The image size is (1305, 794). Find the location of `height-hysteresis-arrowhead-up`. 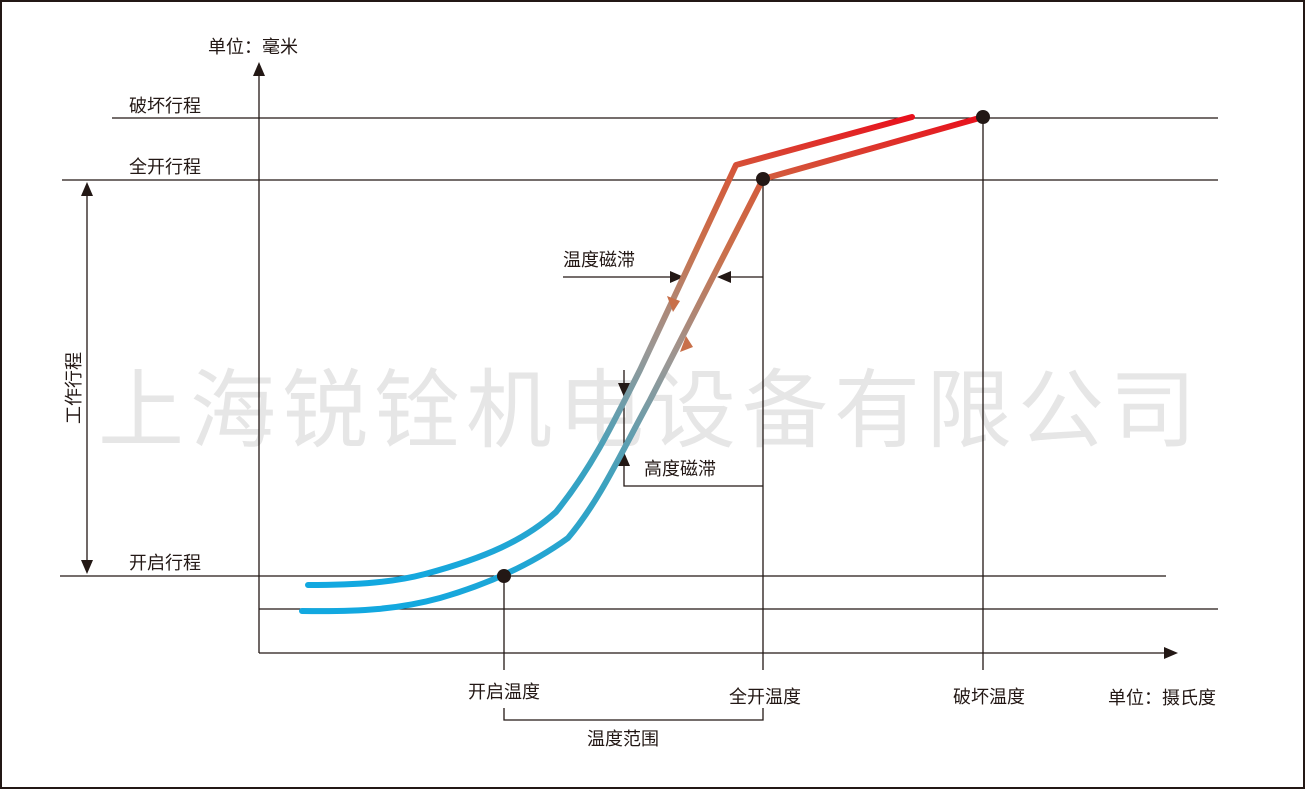

height-hysteresis-arrowhead-up is located at coordinates (624, 459).